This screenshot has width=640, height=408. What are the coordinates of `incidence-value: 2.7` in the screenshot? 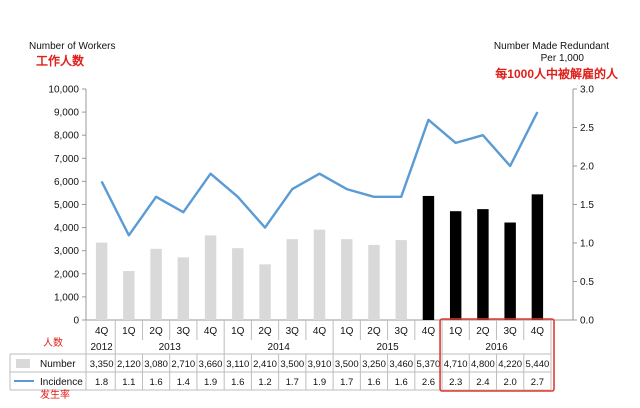 It's located at (537, 382).